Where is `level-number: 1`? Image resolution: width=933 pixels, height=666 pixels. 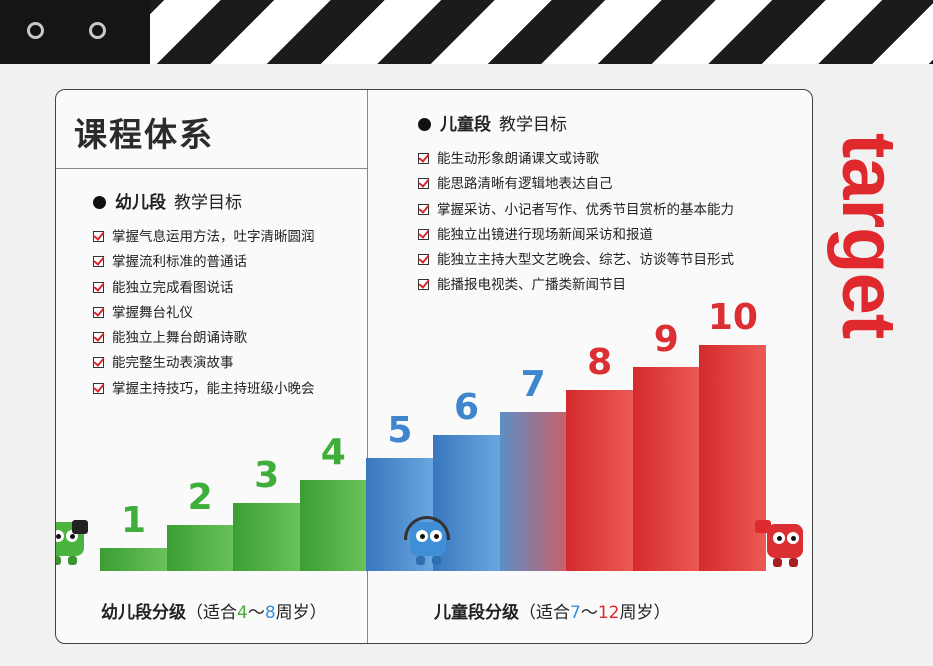
level-number: 1 is located at coordinates (133, 520).